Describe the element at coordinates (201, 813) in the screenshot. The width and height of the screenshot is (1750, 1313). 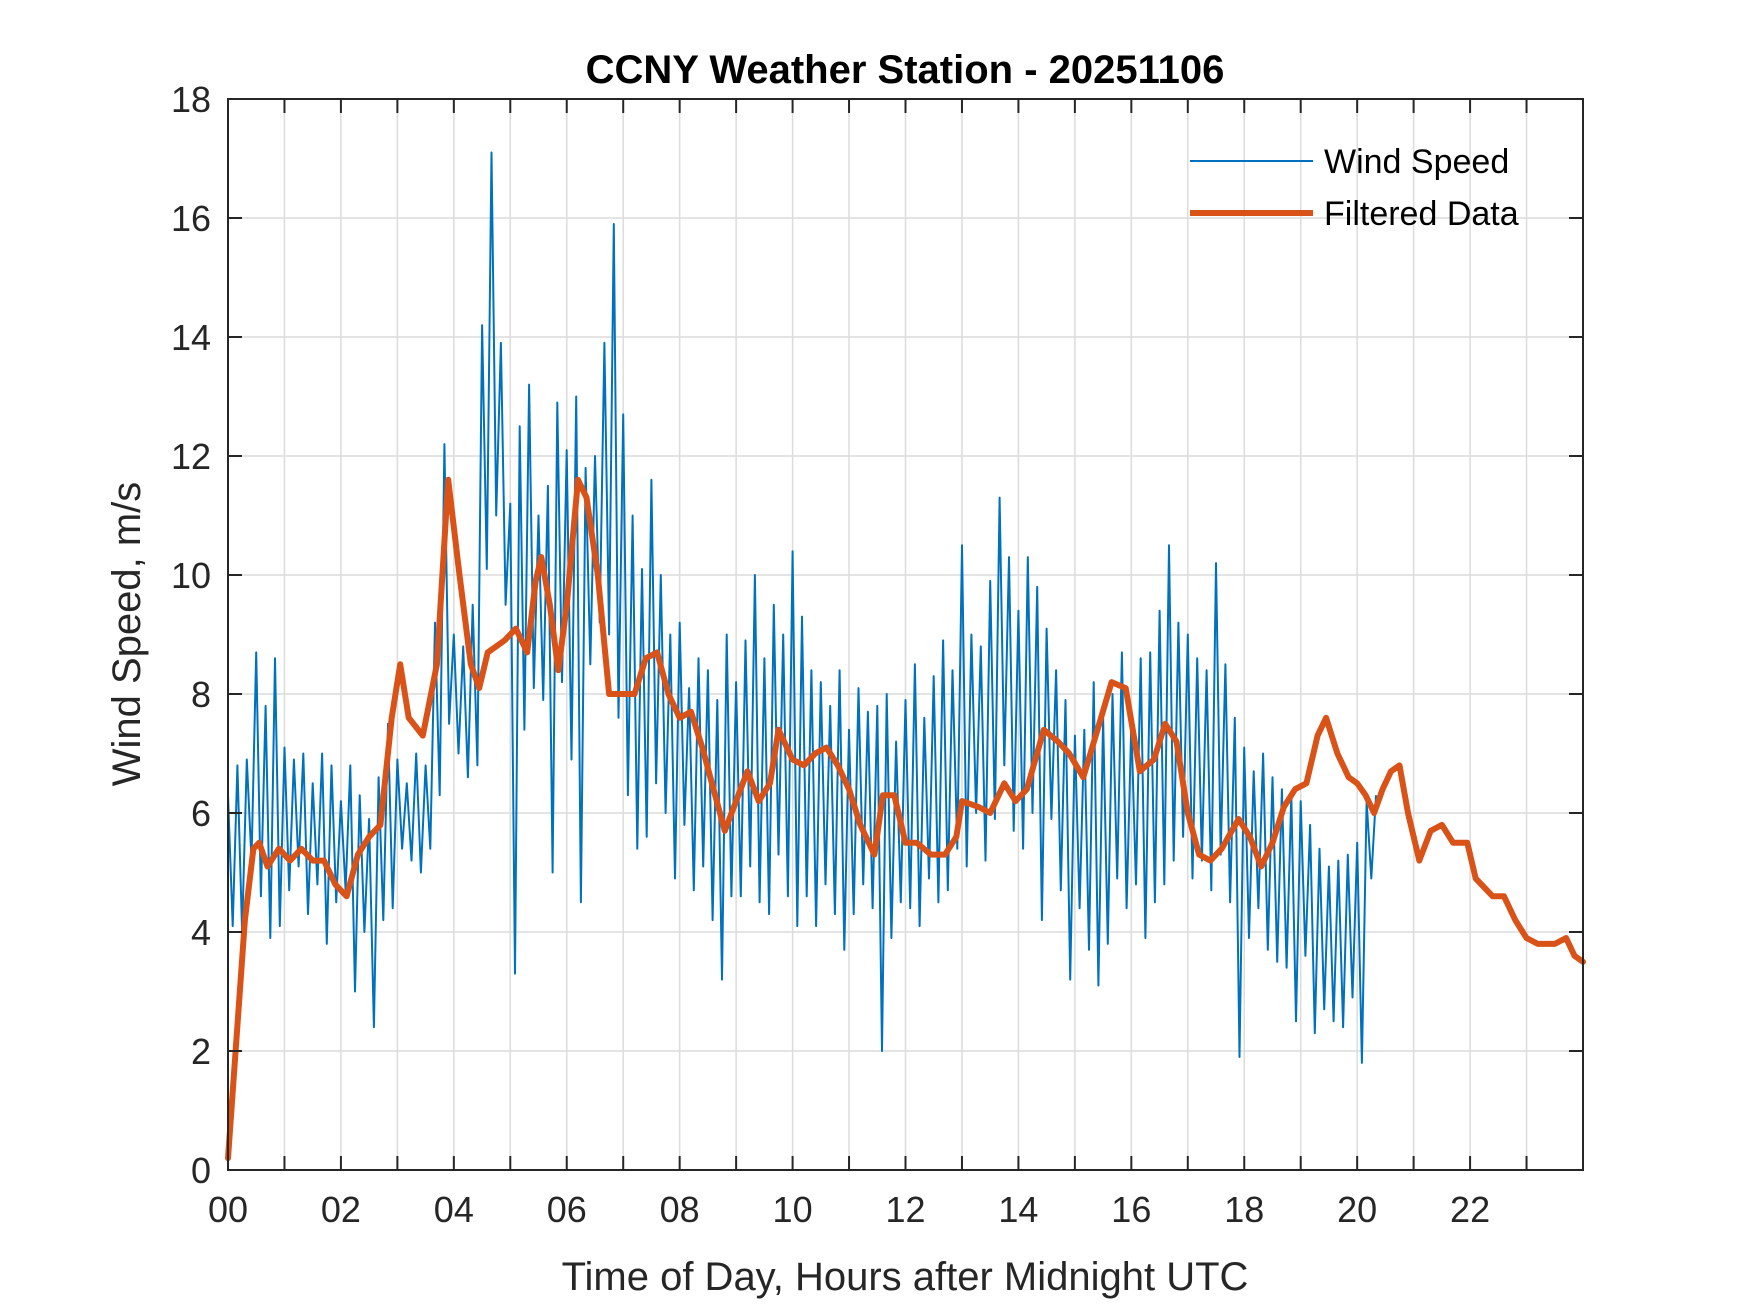
I see `y-tick-label: 6` at that location.